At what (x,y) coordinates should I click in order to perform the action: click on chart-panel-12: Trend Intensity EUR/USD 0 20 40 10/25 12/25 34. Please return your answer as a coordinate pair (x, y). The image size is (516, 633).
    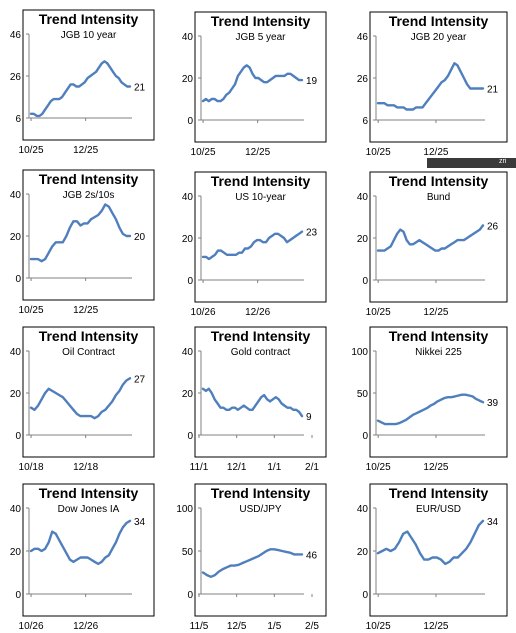
    Looking at the image, I should click on (433, 557).